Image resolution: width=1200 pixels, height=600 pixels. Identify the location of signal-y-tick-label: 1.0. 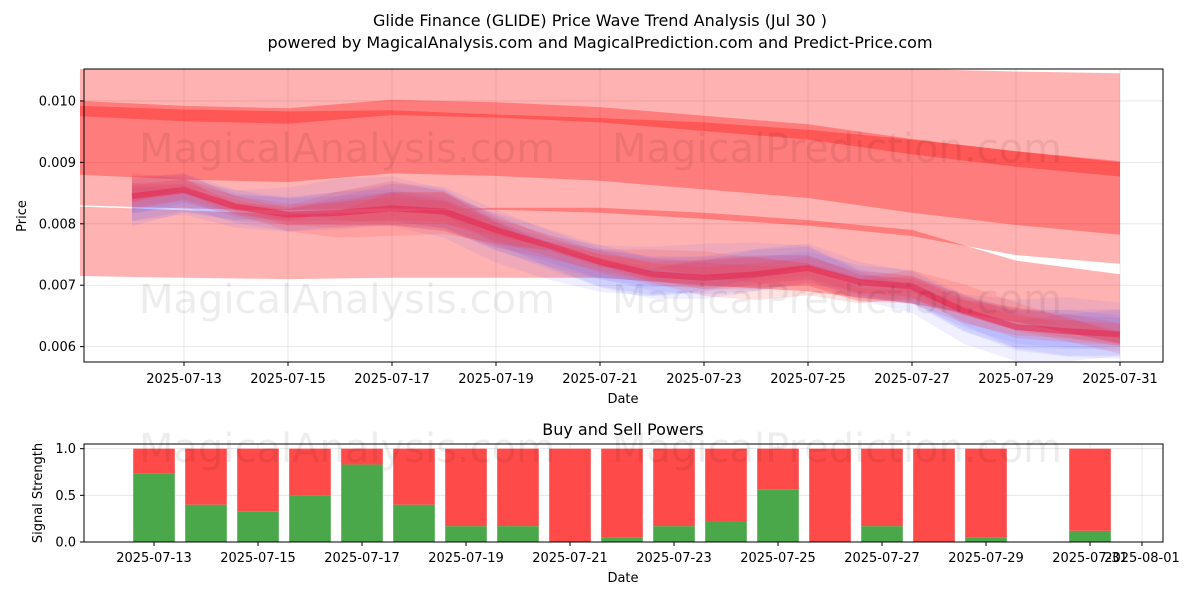
(65, 449).